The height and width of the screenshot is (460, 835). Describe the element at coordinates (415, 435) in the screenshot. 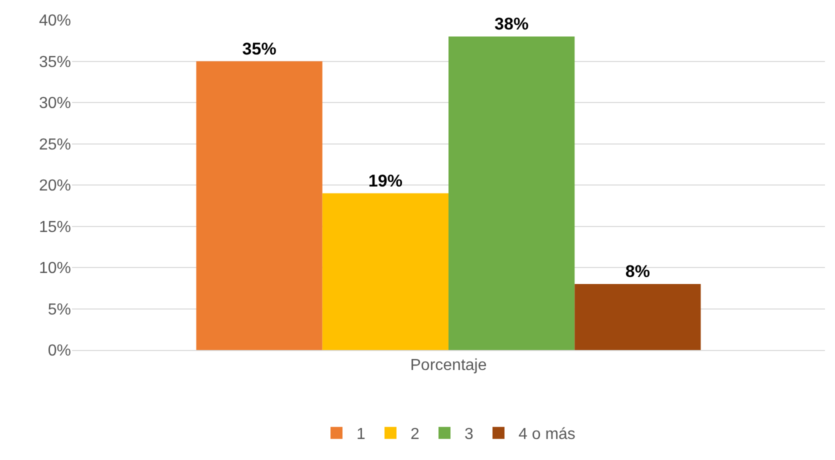

I see `legend-label: 2` at that location.